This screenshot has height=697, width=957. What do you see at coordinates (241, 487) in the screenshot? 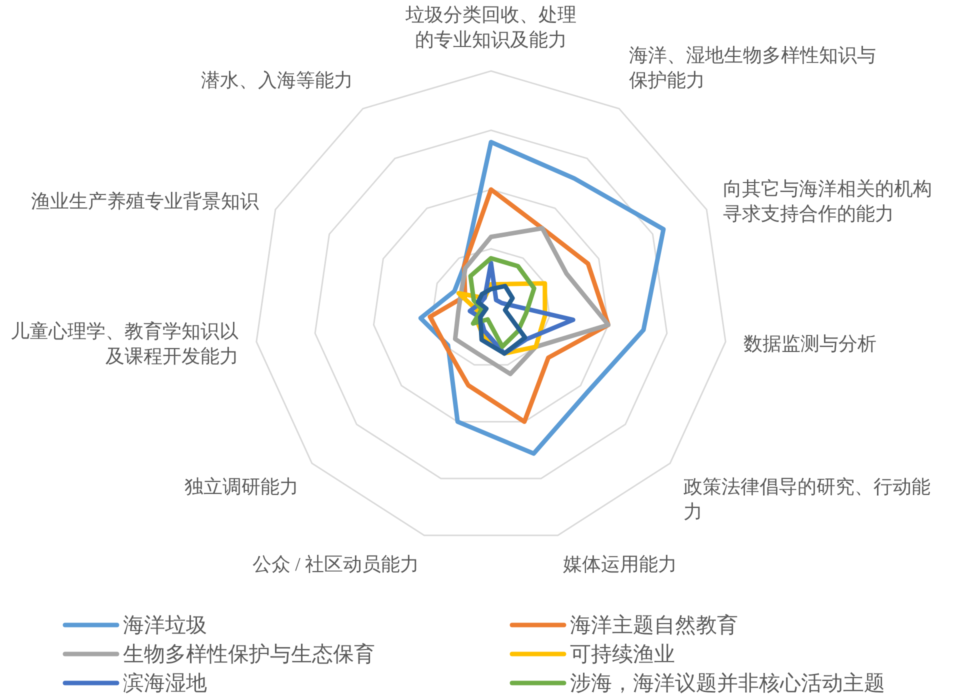
I see `spoke-label: 独立调研能力` at bounding box center [241, 487].